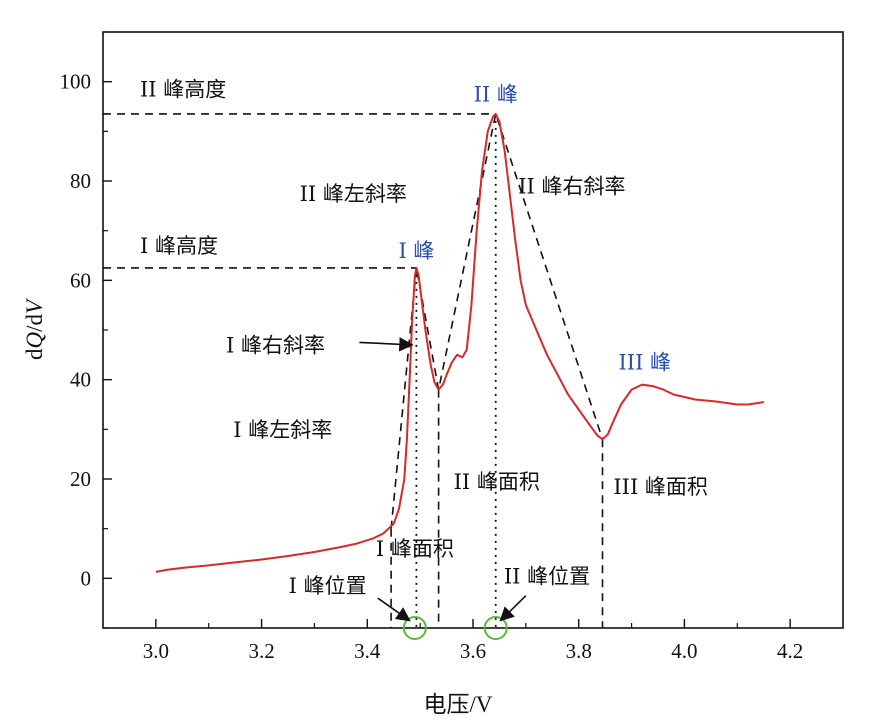 This screenshot has width=894, height=728. I want to click on annotation-peak3-area: III 峰面积, so click(660, 487).